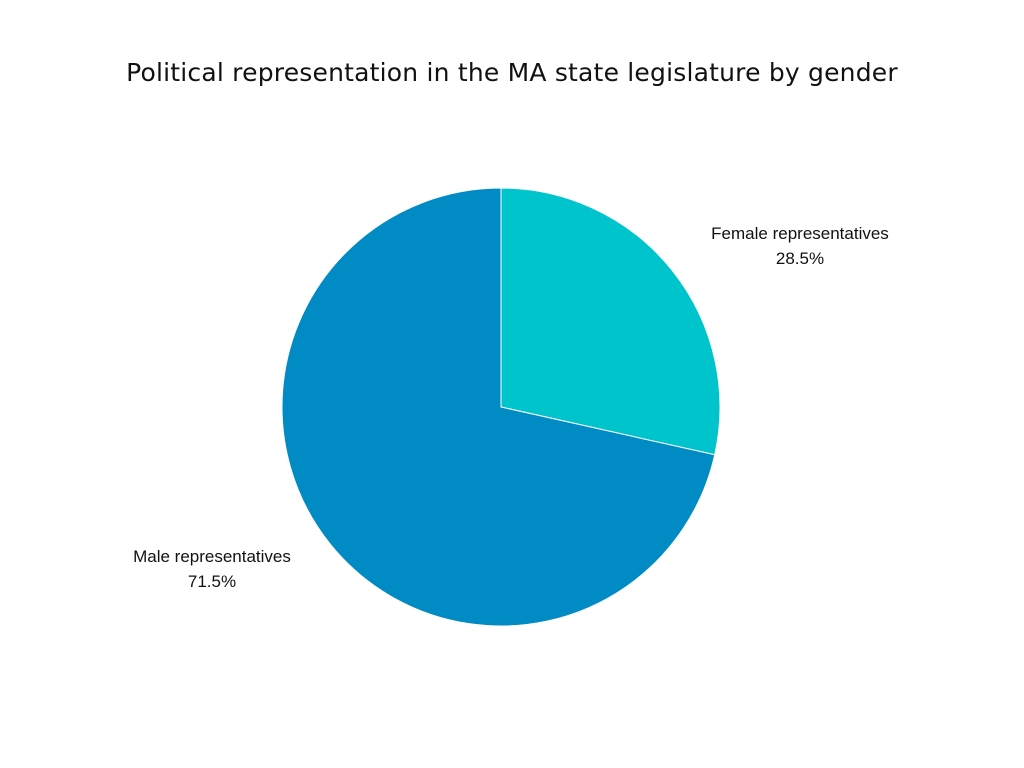 The image size is (1024, 768). I want to click on slice-label-male-name: Male representatives, so click(212, 556).